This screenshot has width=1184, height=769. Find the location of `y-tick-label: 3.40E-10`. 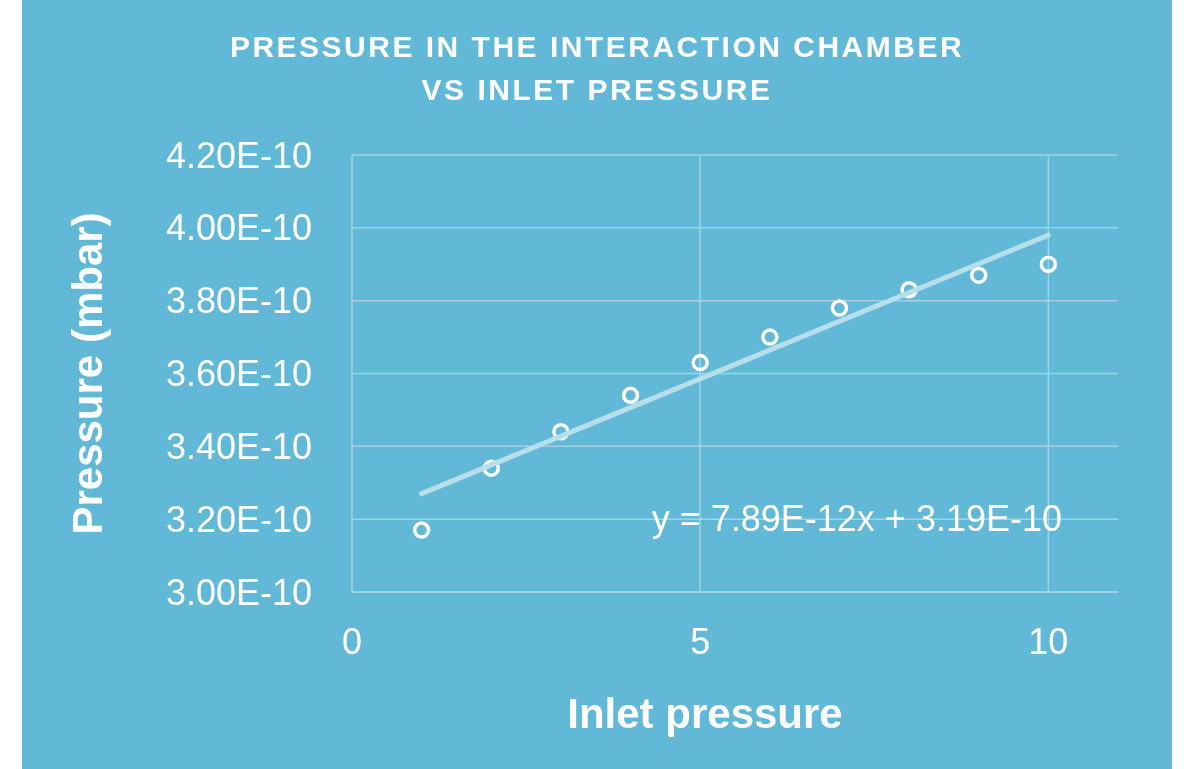

y-tick-label: 3.40E-10 is located at coordinates (238, 446).